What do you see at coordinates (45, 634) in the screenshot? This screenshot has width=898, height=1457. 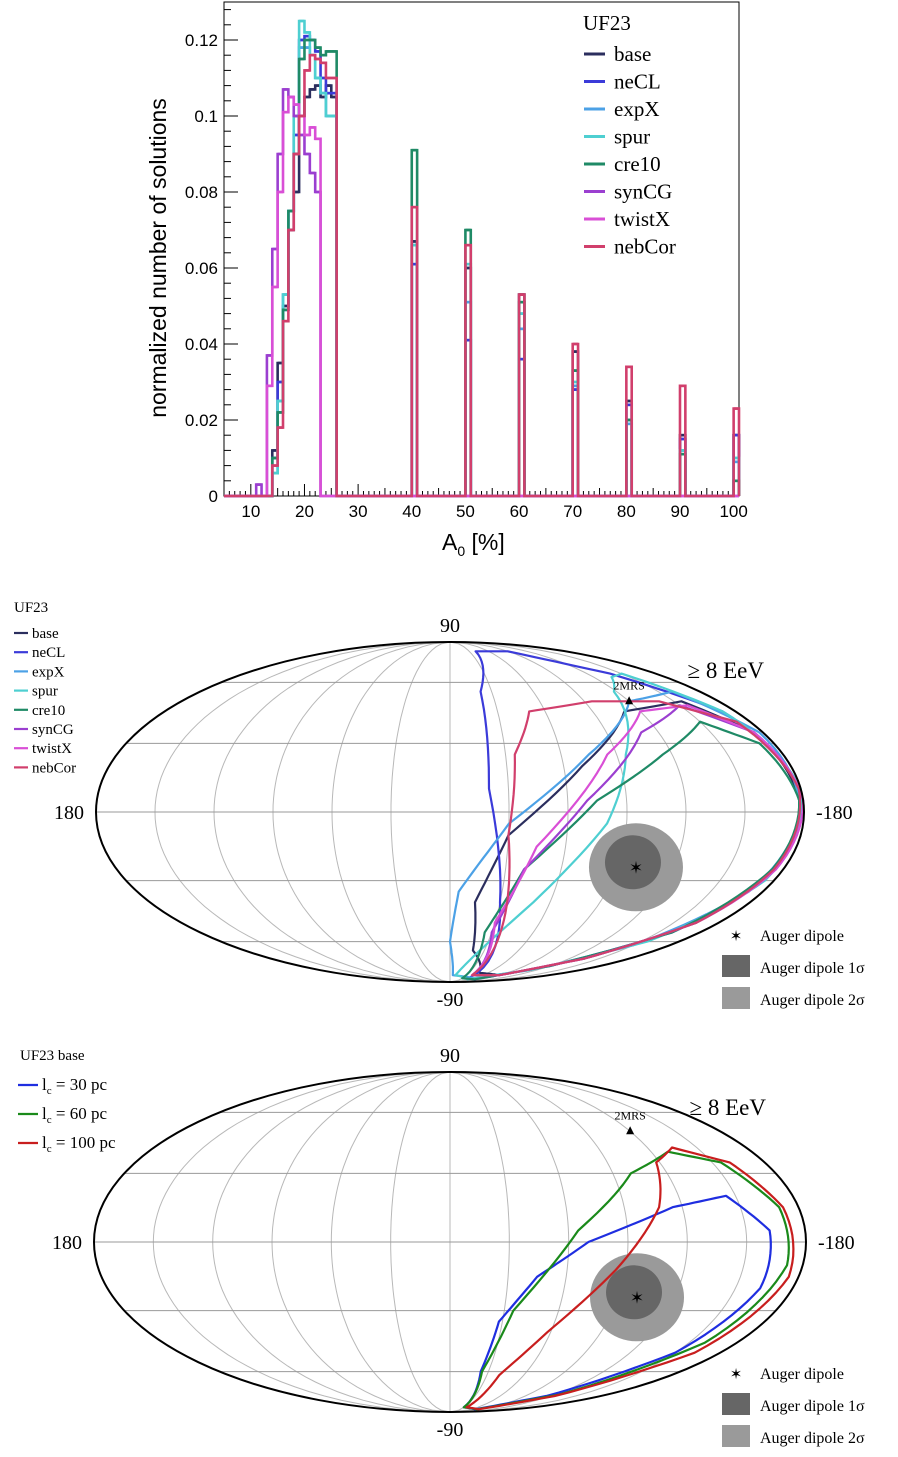 I see `legend-label: base` at bounding box center [45, 634].